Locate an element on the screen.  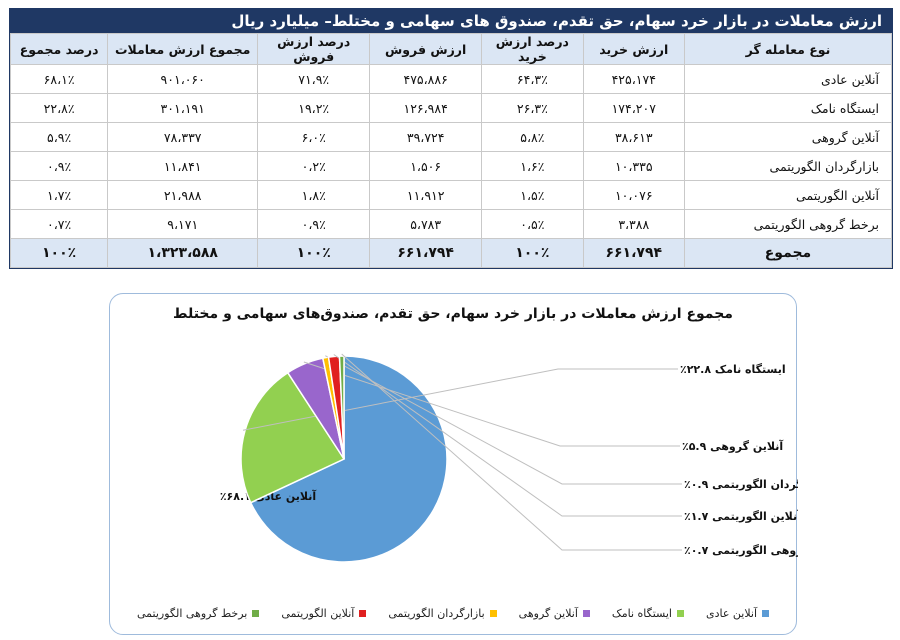
table-cell: ۱۹،۲٪ is located at coordinates (314, 108).